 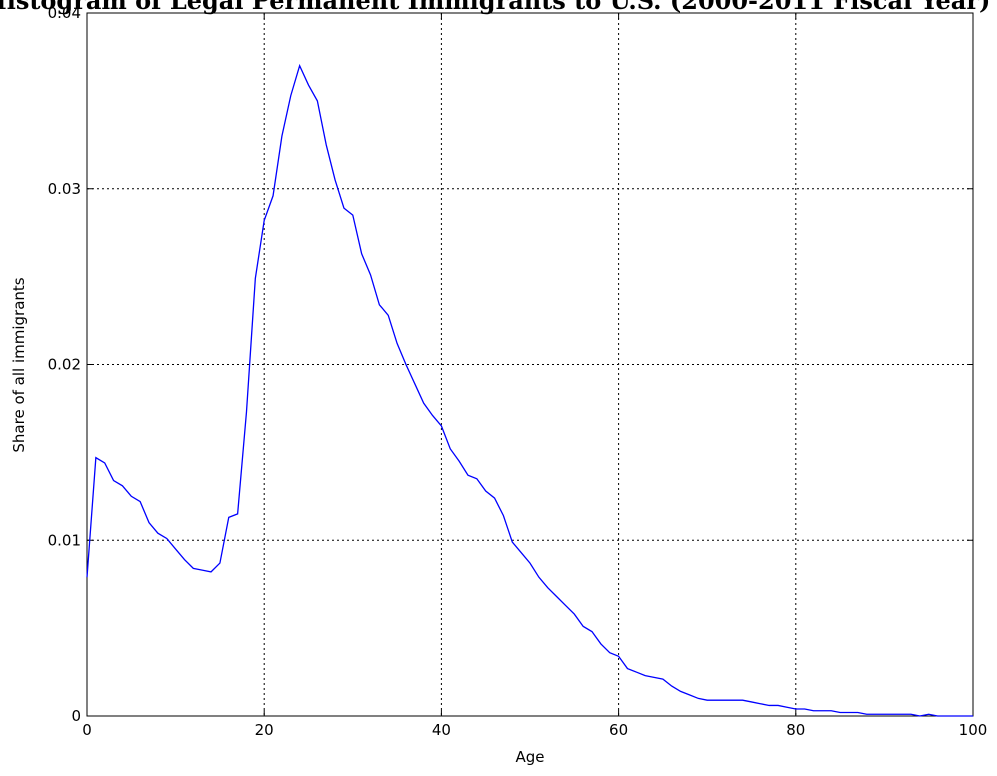 What do you see at coordinates (76, 716) in the screenshot?
I see `y-tick-label: 0` at bounding box center [76, 716].